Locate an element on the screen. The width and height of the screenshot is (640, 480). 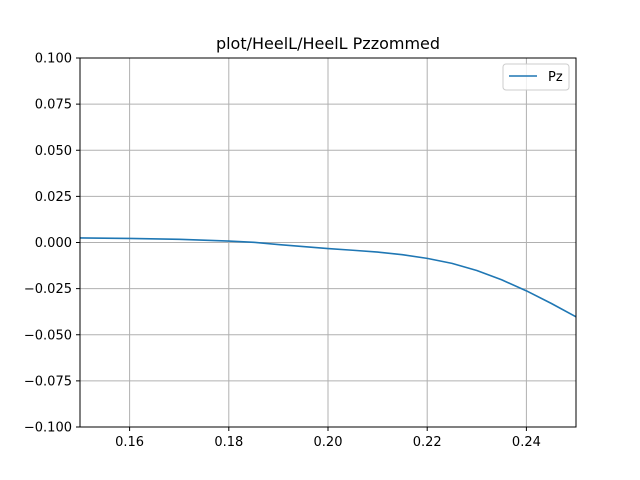
series-layer is located at coordinates (328, 277).